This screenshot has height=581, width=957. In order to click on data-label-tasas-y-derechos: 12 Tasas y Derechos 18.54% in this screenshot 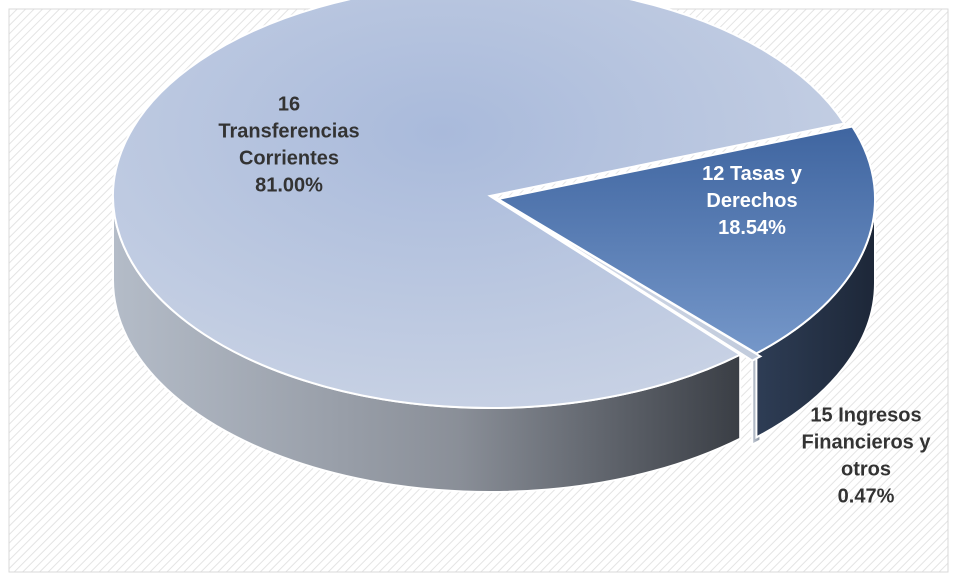, I will do `click(752, 201)`.